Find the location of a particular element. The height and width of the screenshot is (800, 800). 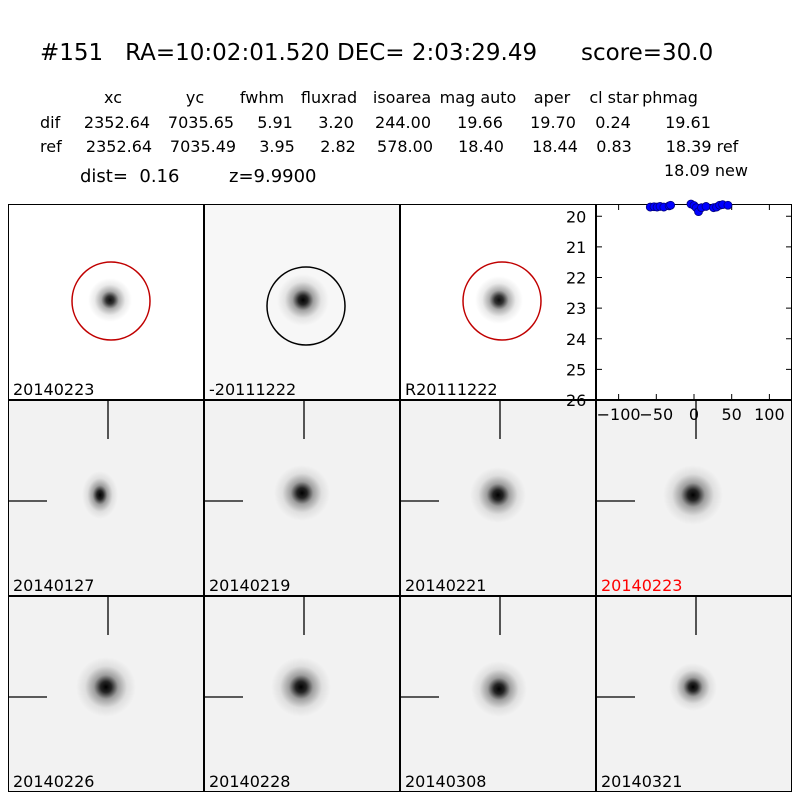

stamp-panel: 20140127 is located at coordinates (106, 498).